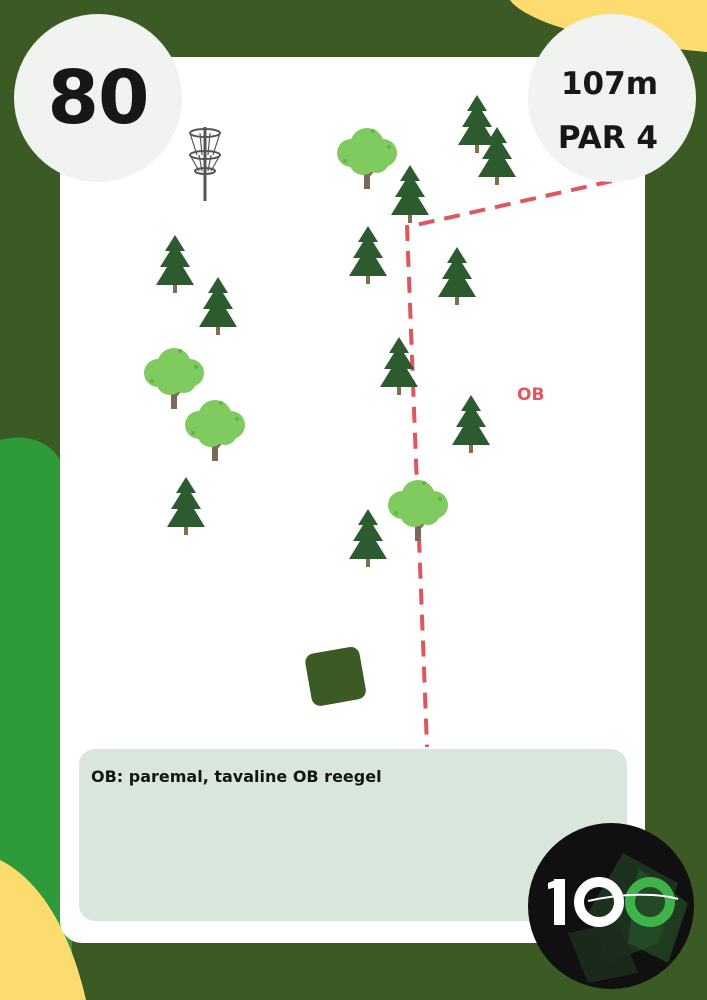 The height and width of the screenshot is (1000, 707). I want to click on distance-par-badge: 107m PAR 4, so click(612, 98).